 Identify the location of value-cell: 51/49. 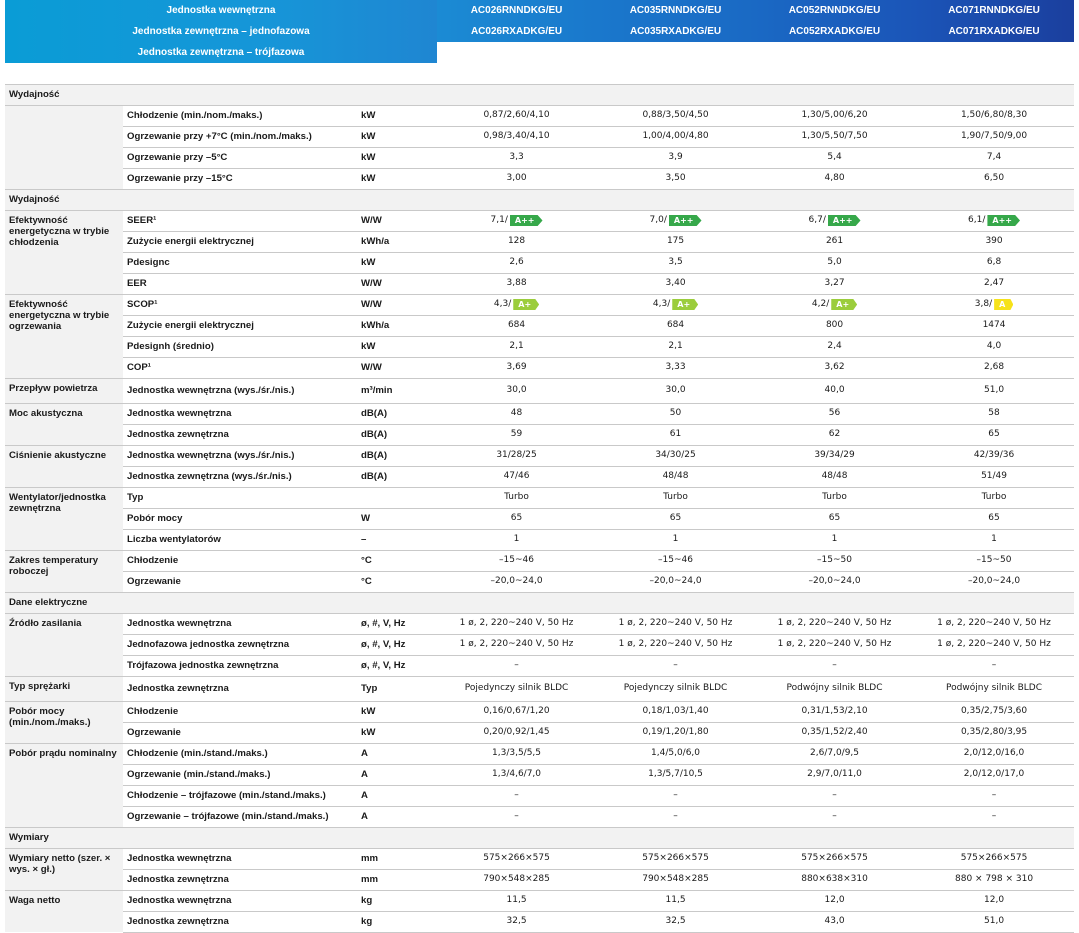
(994, 476).